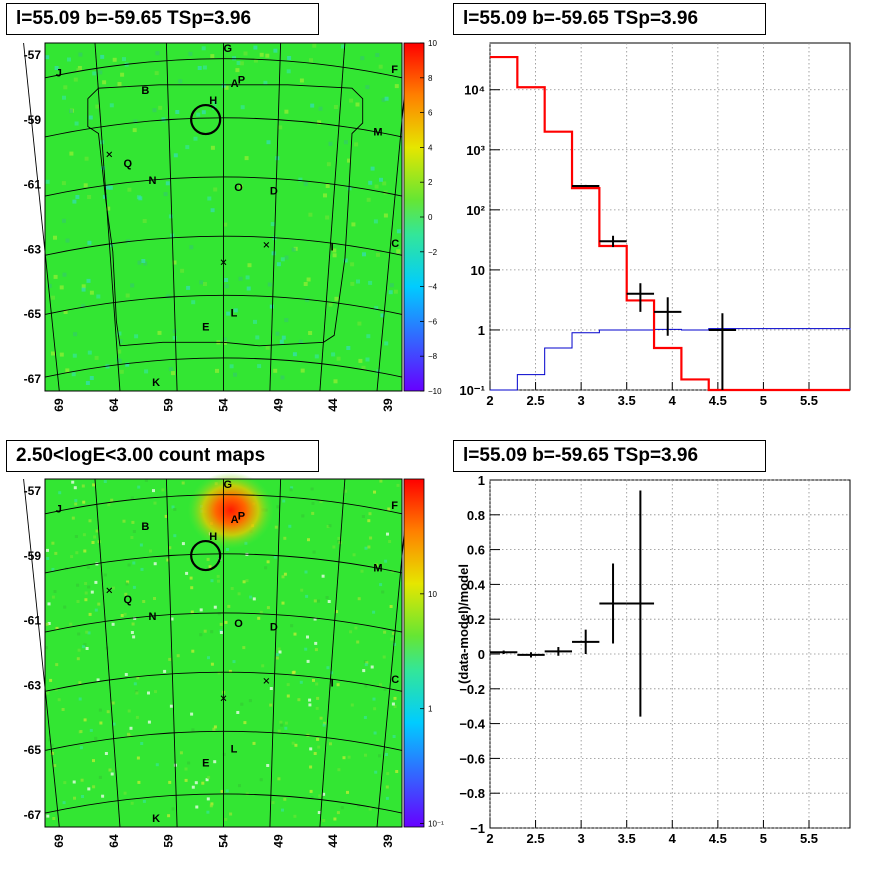 This screenshot has width=896, height=872. I want to click on y-tick-label: −0.6, so click(472, 758).